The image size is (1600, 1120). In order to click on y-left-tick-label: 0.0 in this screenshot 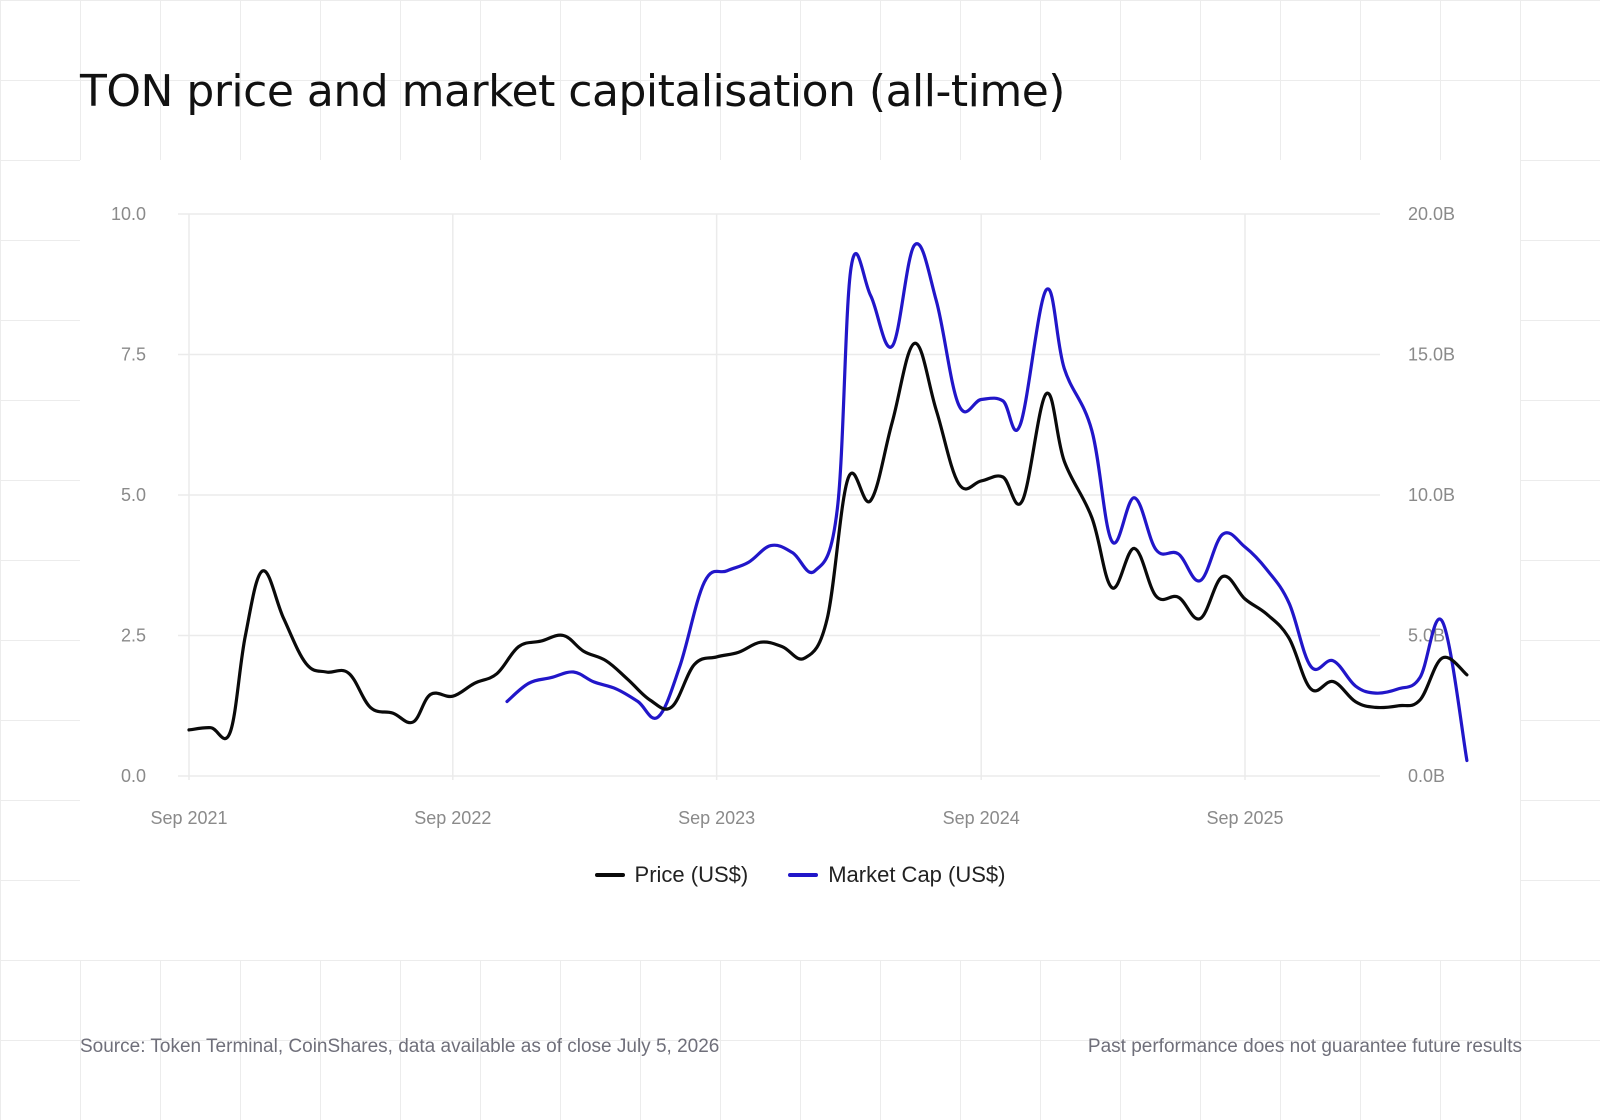, I will do `click(133, 776)`.